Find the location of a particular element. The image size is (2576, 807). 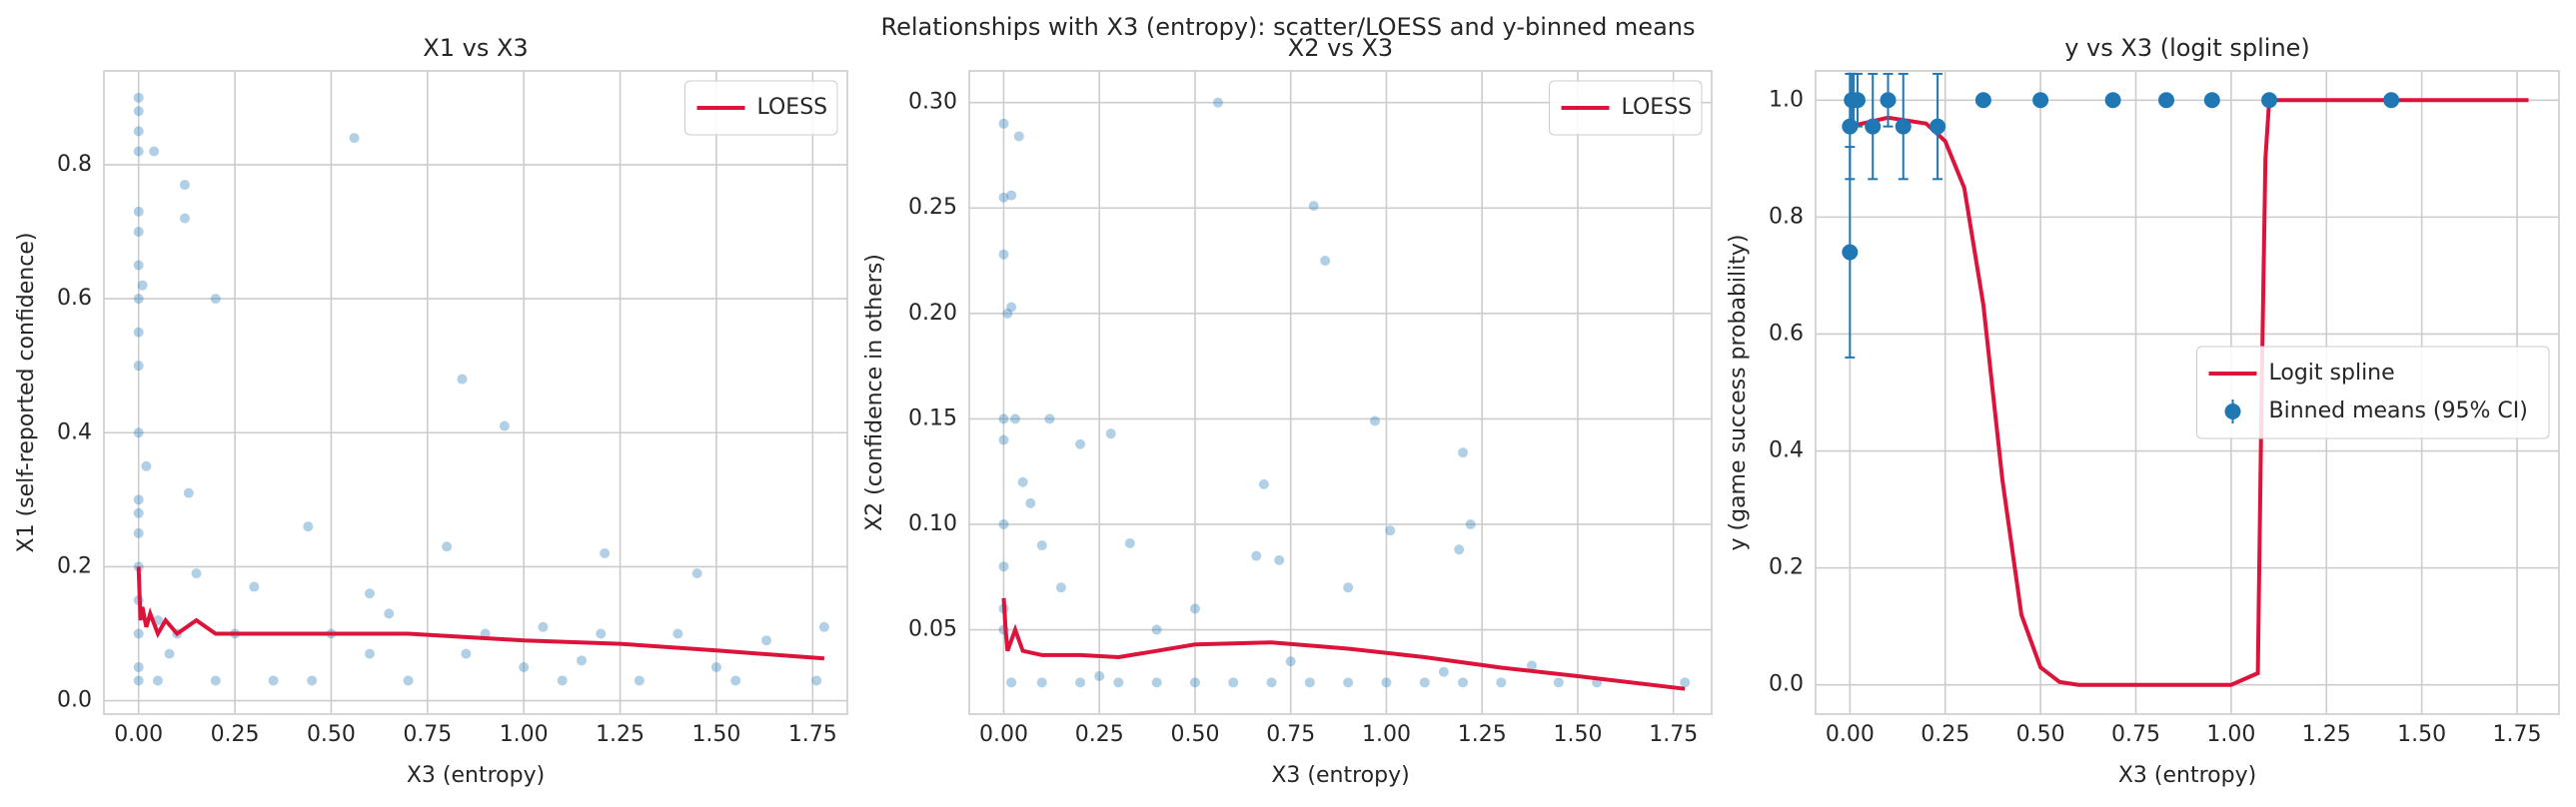

subplot-title: y vs X3 (logit spline) is located at coordinates (2187, 48).